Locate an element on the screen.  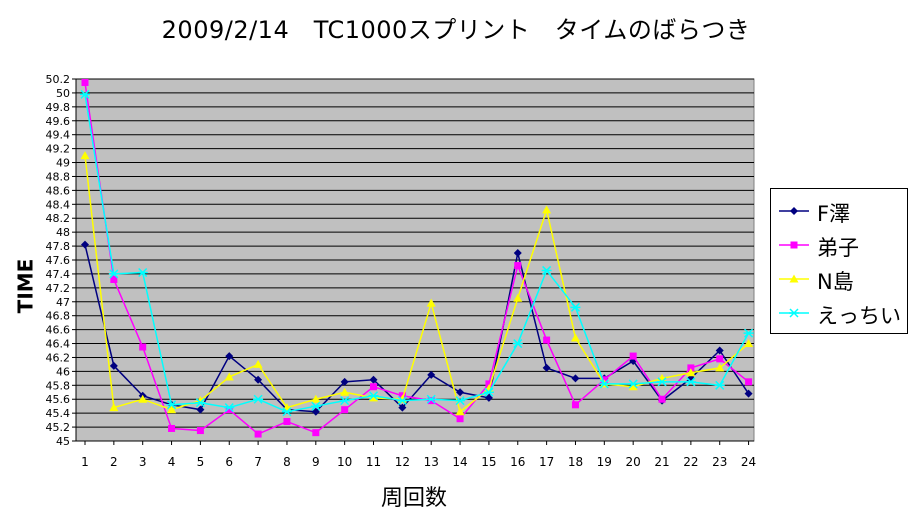
y-tick-label: 46.2 is located at coordinates (58, 357).